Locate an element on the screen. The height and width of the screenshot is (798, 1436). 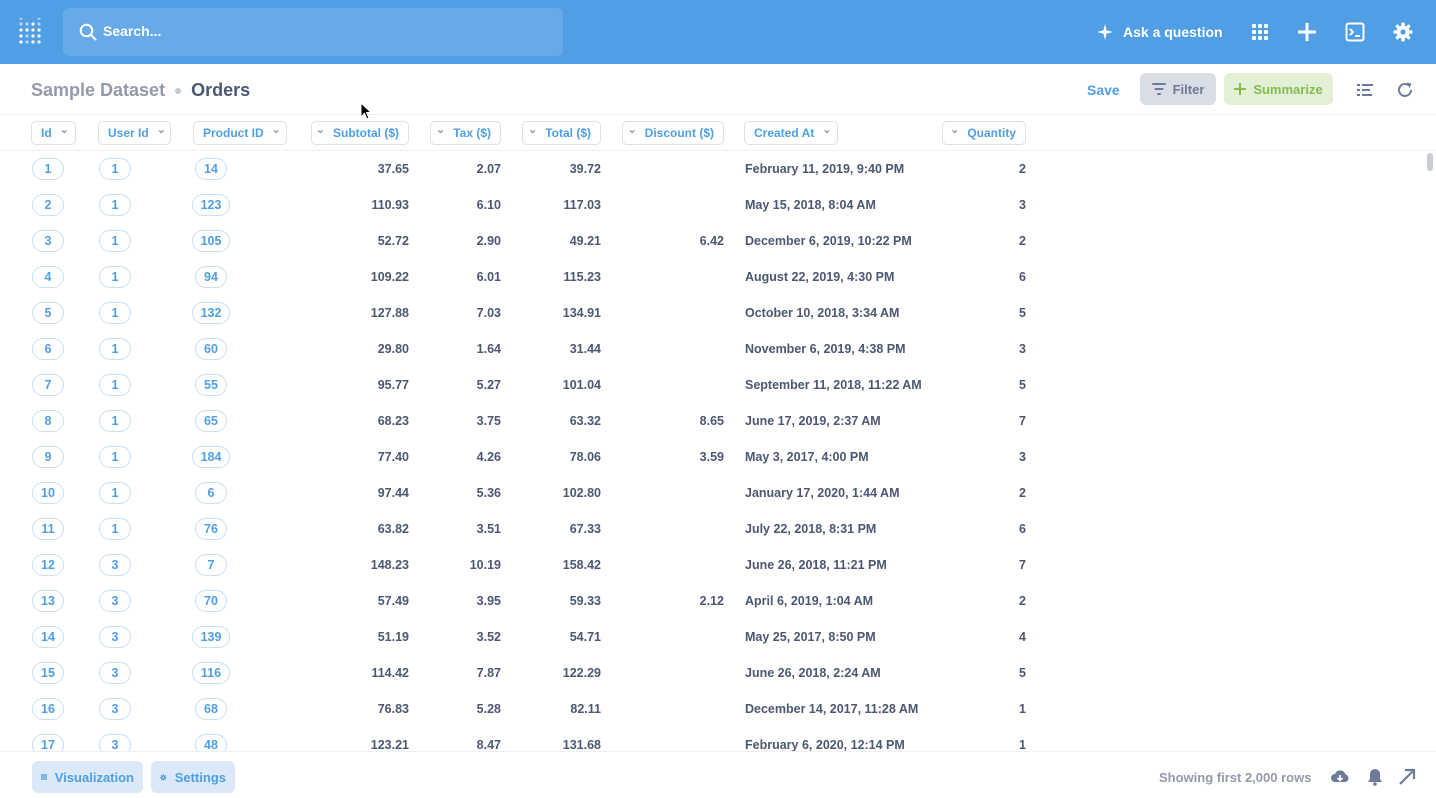
save-button: Save is located at coordinates (1103, 90).